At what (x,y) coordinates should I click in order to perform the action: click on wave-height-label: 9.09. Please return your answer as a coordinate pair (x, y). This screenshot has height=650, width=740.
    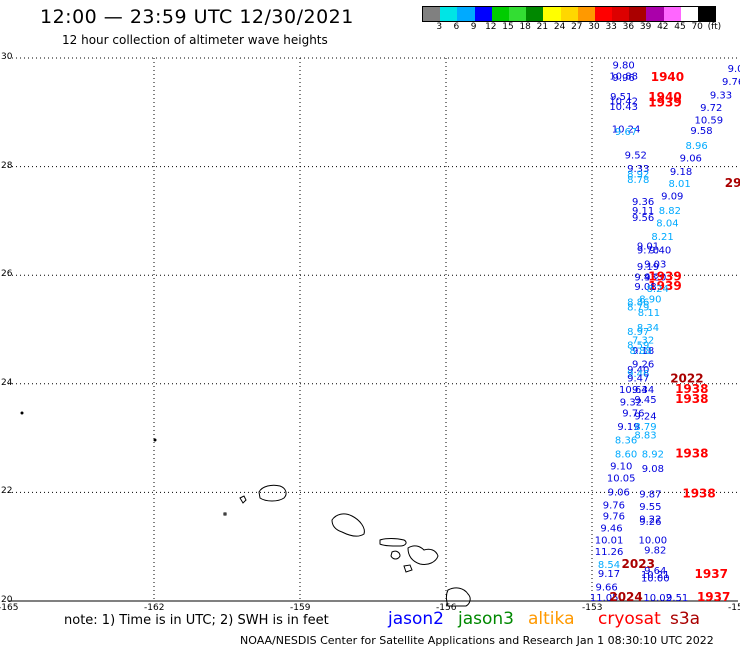
    Looking at the image, I should click on (672, 196).